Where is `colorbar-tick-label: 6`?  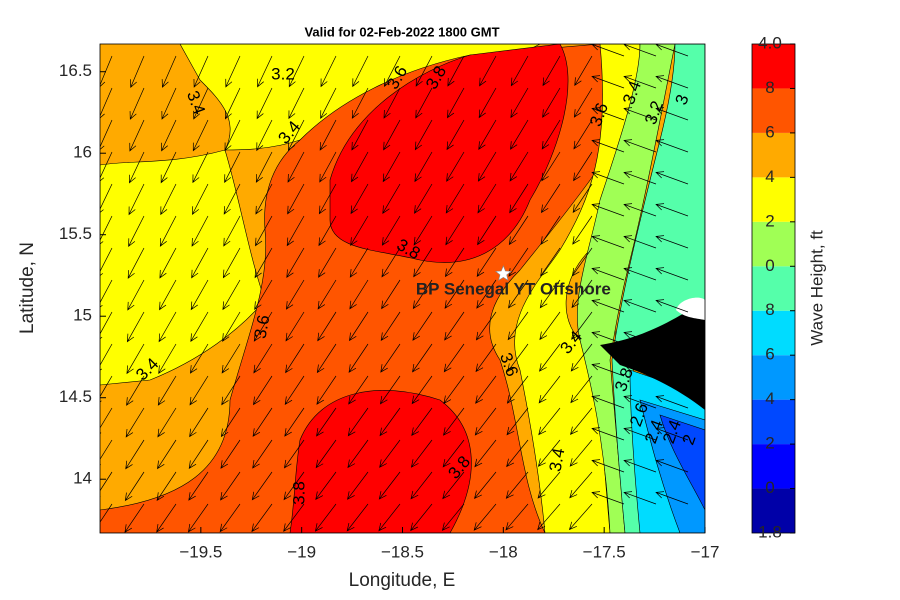 colorbar-tick-label: 6 is located at coordinates (769, 354).